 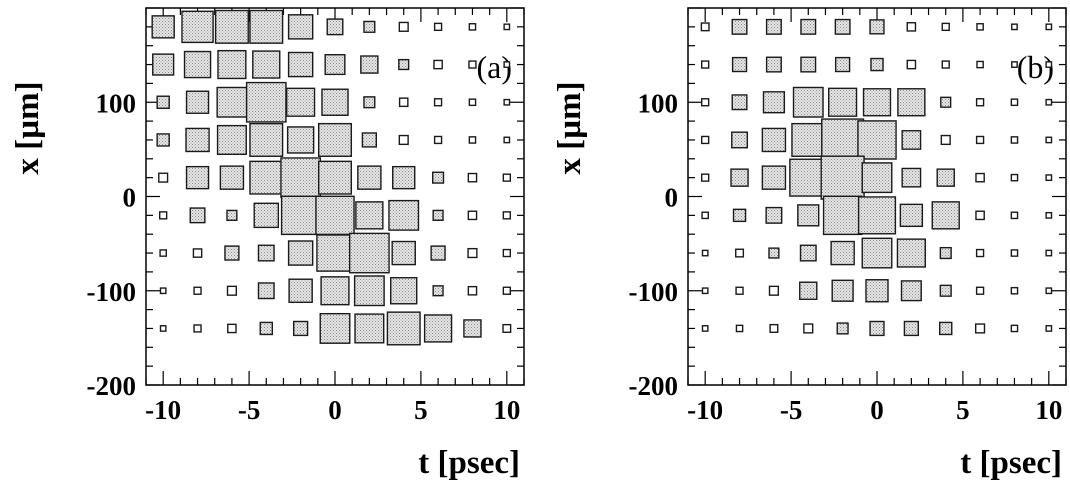 What do you see at coordinates (469, 463) in the screenshot?
I see `x-axis-title: t [psec]` at bounding box center [469, 463].